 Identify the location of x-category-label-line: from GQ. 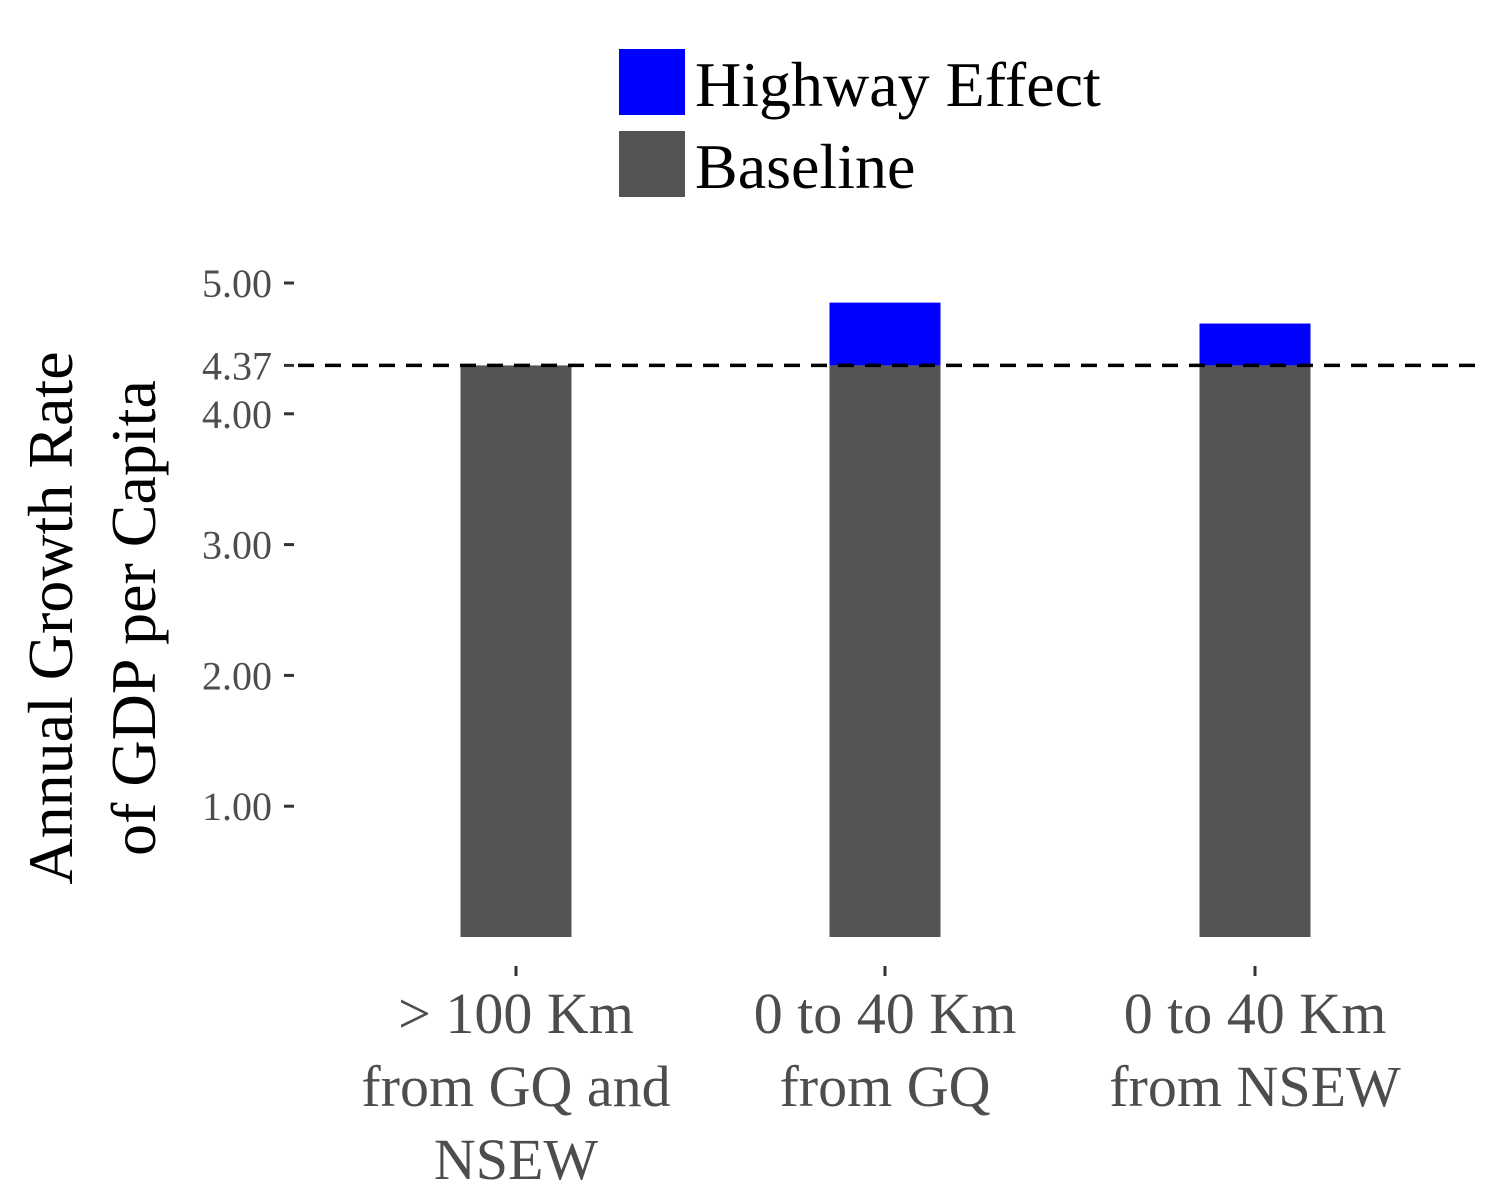
(884, 1086).